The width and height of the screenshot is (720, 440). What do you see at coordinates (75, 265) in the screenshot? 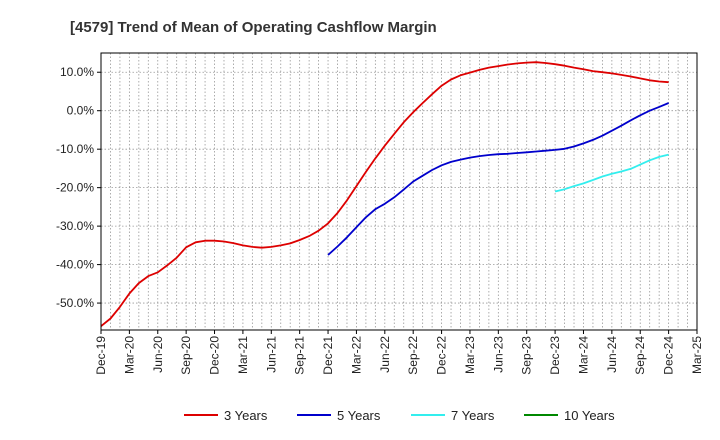
I see `y-tick-label: -40.0%` at bounding box center [75, 265].